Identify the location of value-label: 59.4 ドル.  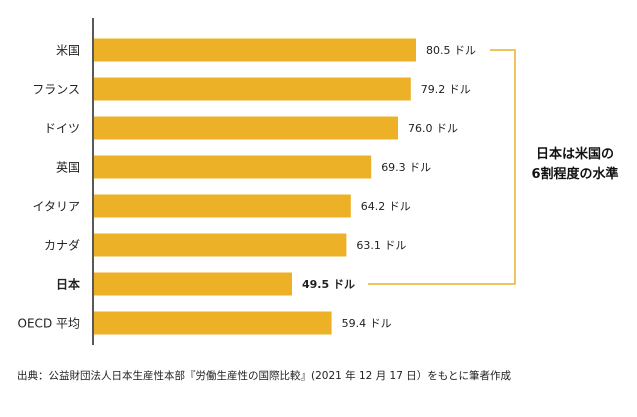
(367, 323).